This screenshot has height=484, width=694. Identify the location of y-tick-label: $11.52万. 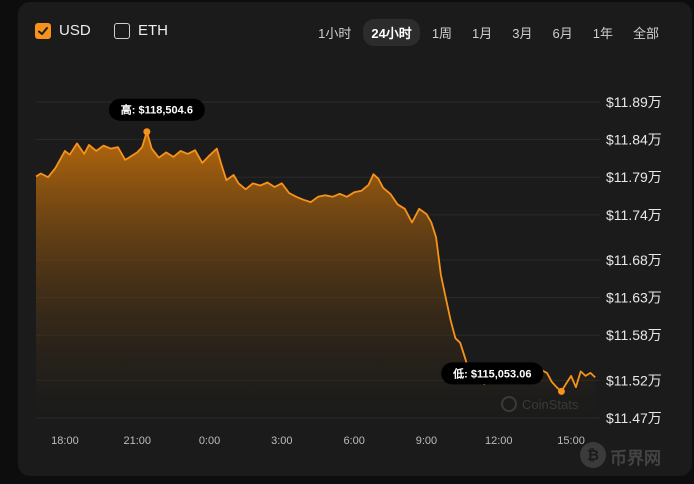
(634, 380).